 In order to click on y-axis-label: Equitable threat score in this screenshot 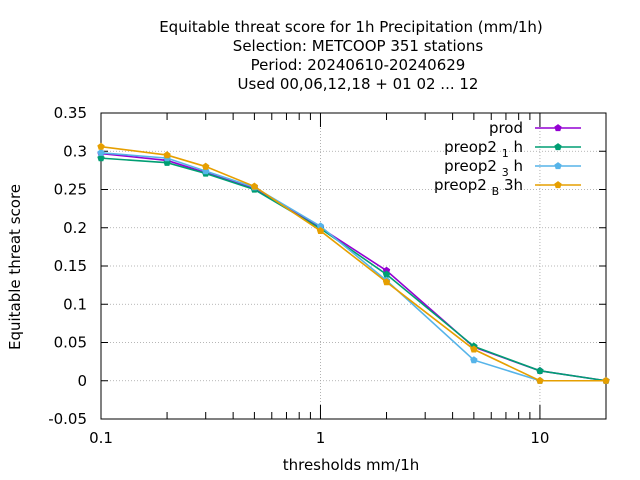, I will do `click(15, 267)`.